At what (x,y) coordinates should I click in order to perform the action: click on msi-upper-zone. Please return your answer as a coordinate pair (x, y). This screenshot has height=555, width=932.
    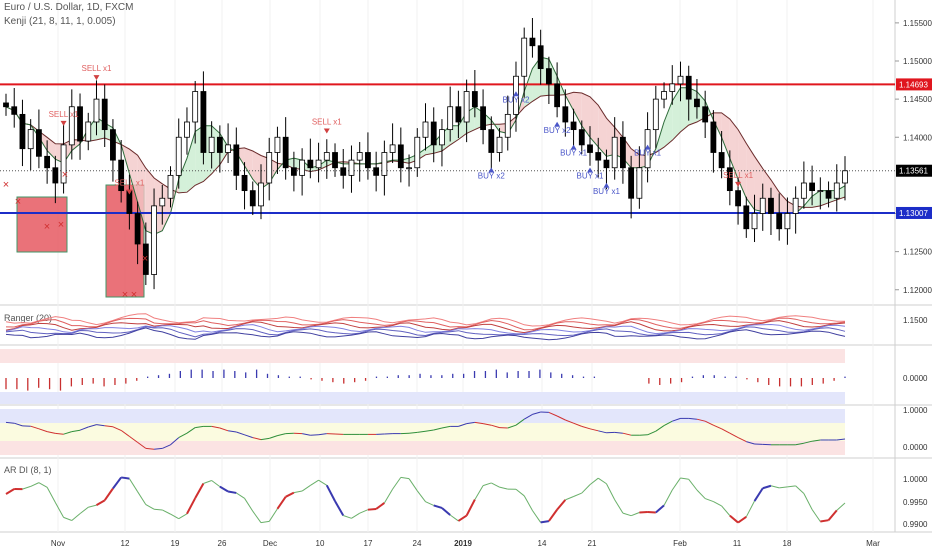
    Looking at the image, I should click on (422, 356).